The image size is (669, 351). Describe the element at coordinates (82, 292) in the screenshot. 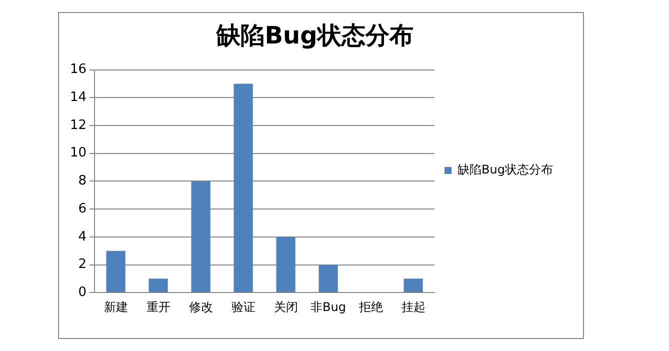

I see `y-tick-label: 0` at that location.